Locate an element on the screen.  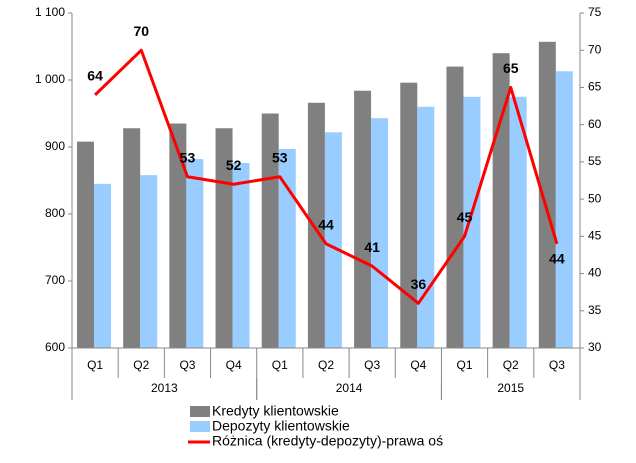
data-label: 70 is located at coordinates (141, 31).